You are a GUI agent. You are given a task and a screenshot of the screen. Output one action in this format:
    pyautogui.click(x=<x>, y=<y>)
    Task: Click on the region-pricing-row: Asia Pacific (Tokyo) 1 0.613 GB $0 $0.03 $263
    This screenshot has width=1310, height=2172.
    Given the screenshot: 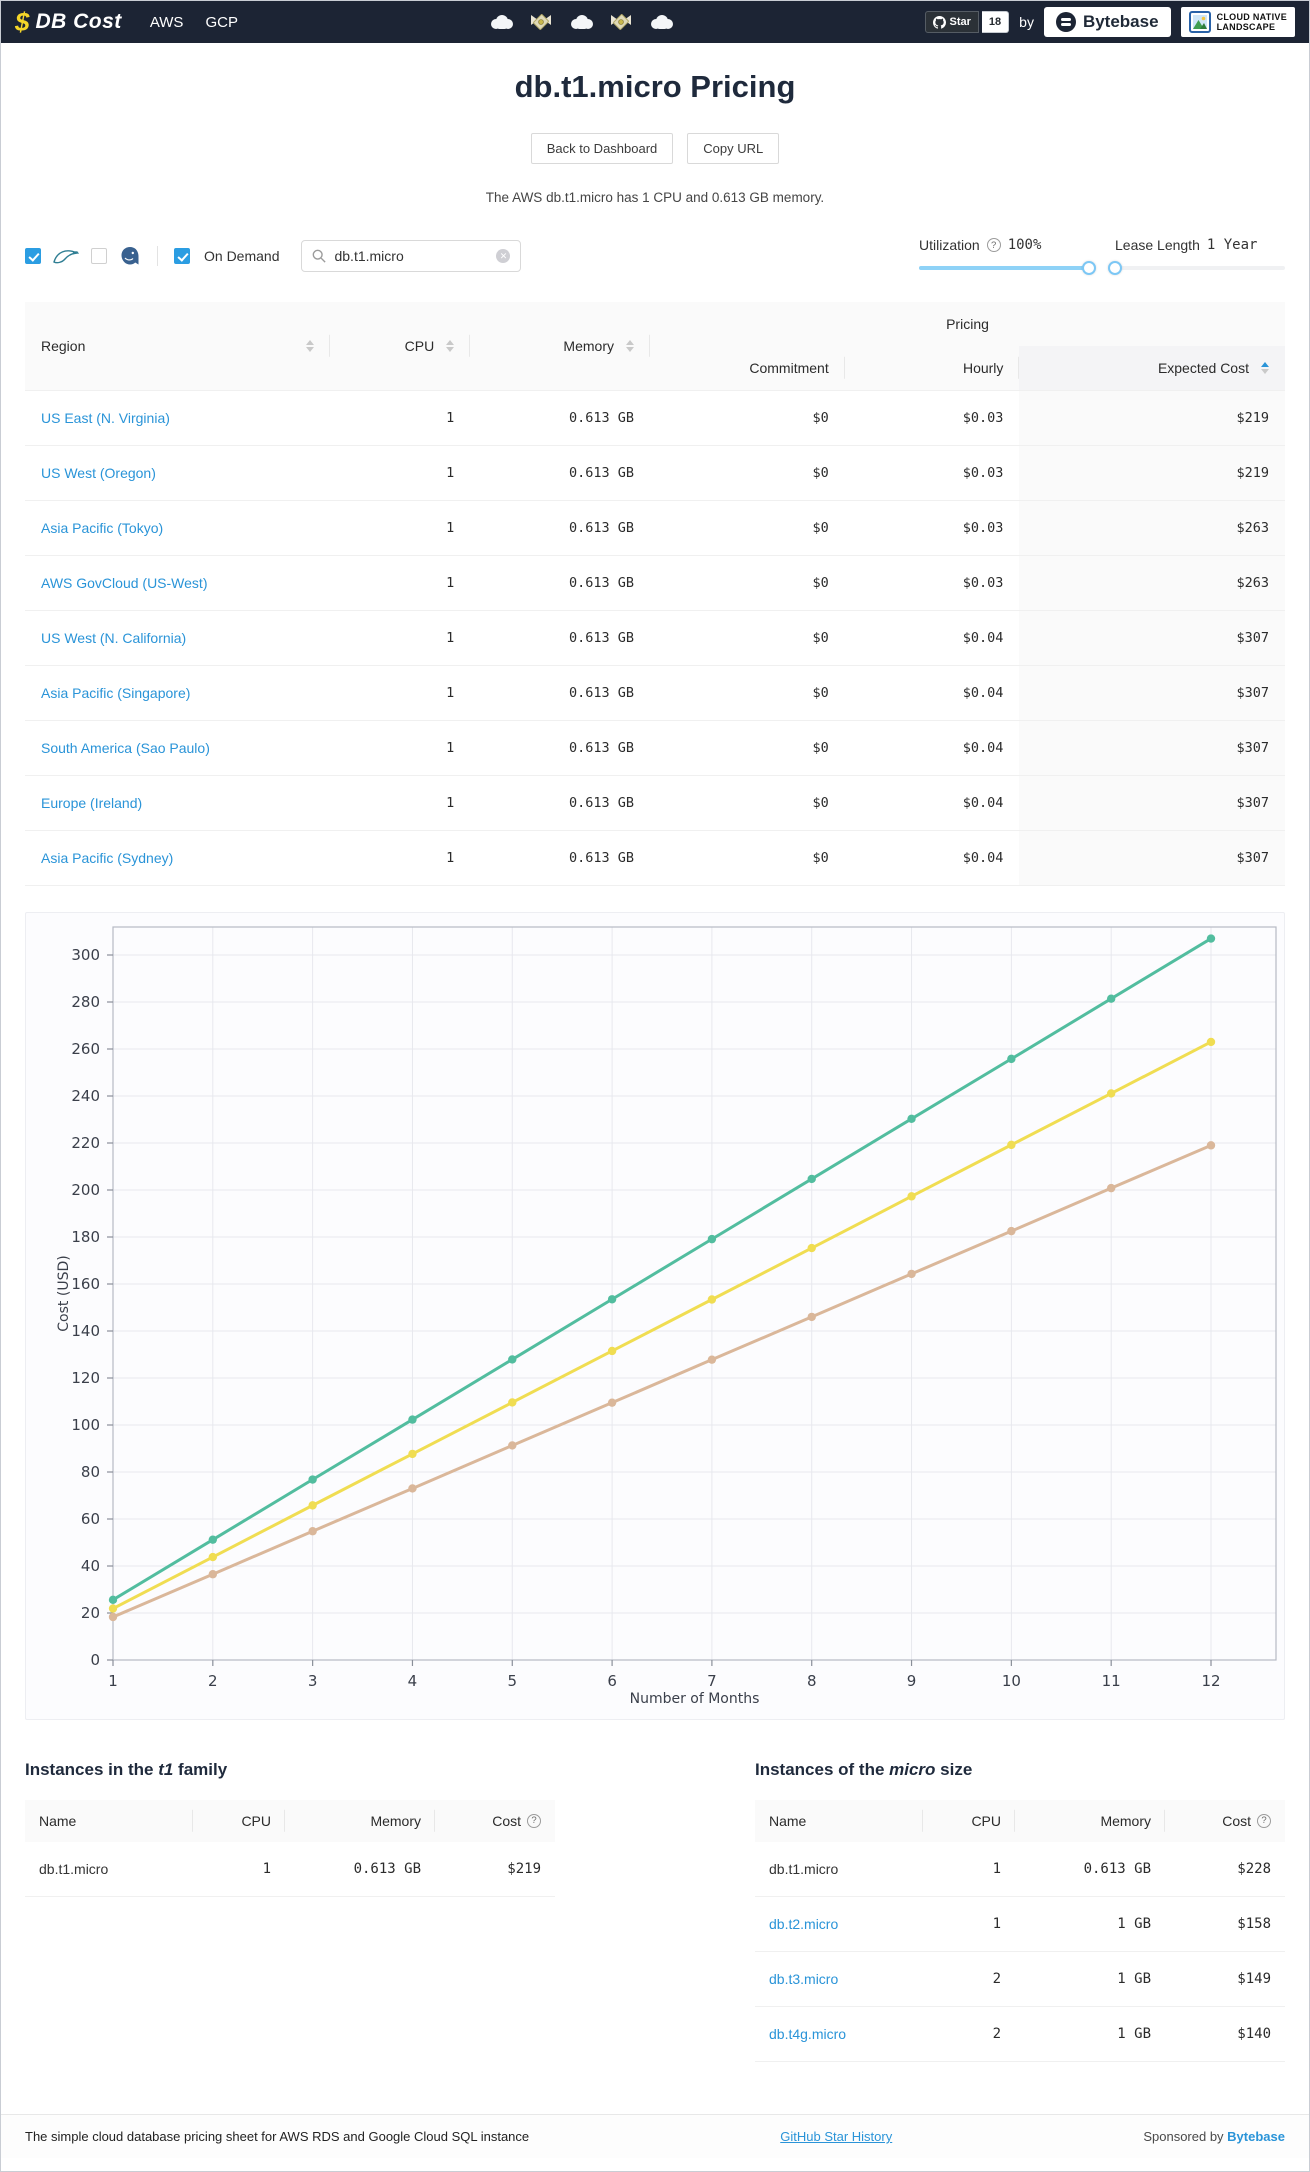 What is the action you would take?
    pyautogui.click(x=655, y=528)
    